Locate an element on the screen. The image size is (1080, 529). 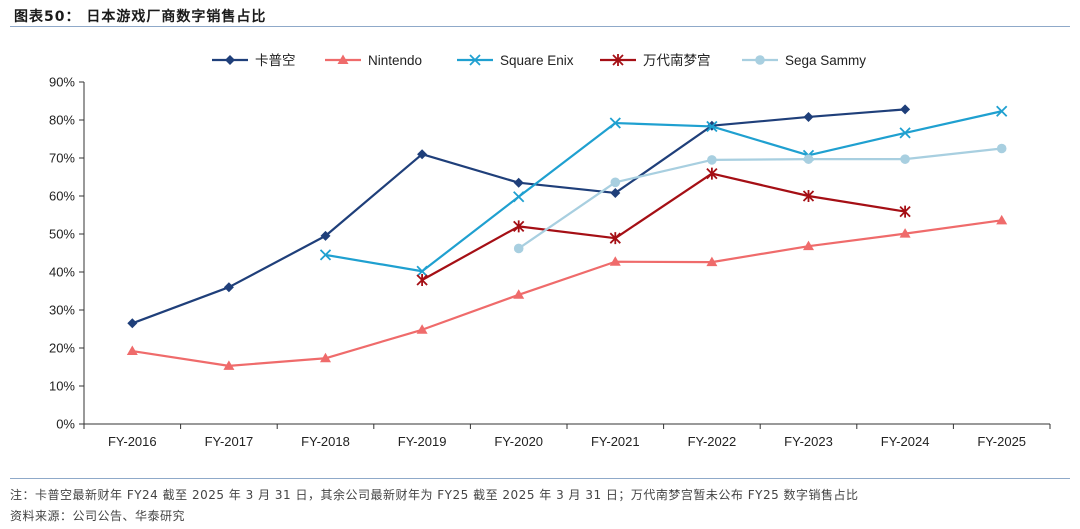
y-tick-label: 30% is located at coordinates (62, 310).